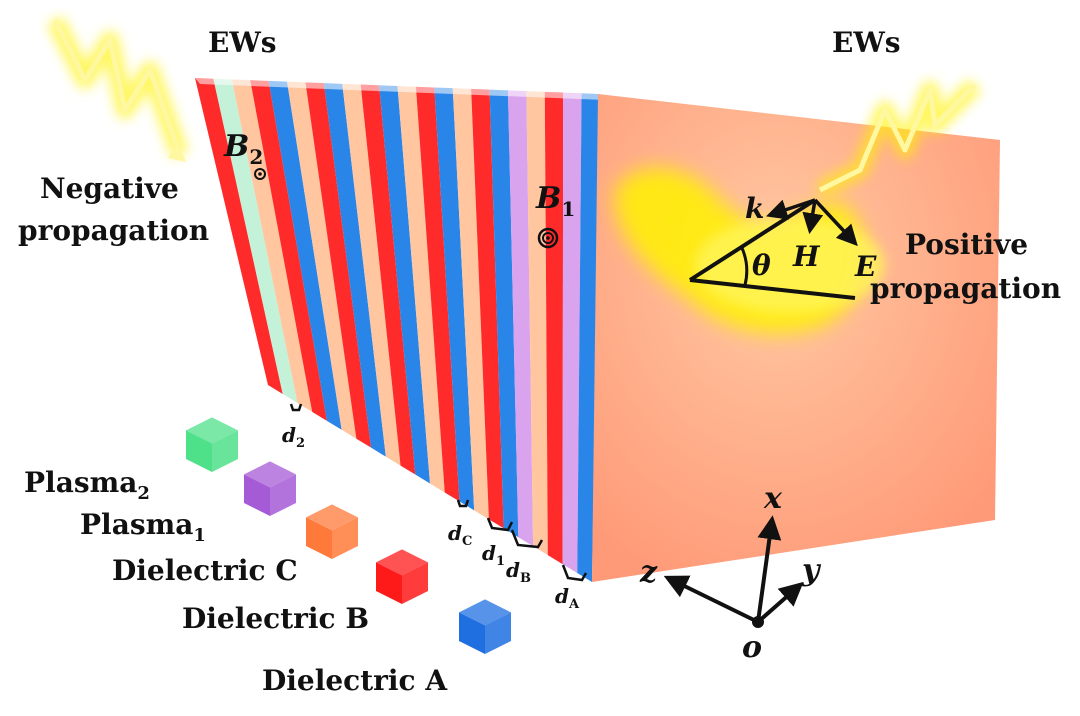  Describe the element at coordinates (733, 571) in the screenshot. I see `coordinate-axes` at that location.